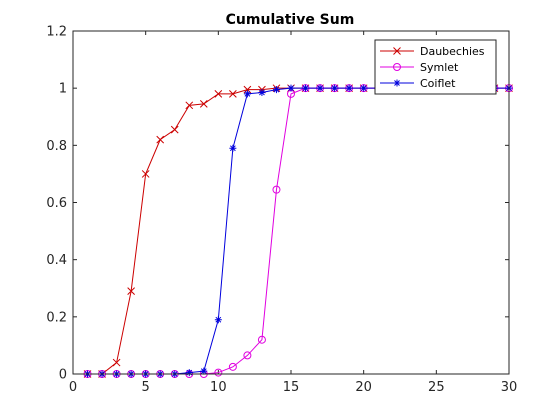  What do you see at coordinates (56, 317) in the screenshot?
I see `y-tick-label: 0.2` at bounding box center [56, 317].